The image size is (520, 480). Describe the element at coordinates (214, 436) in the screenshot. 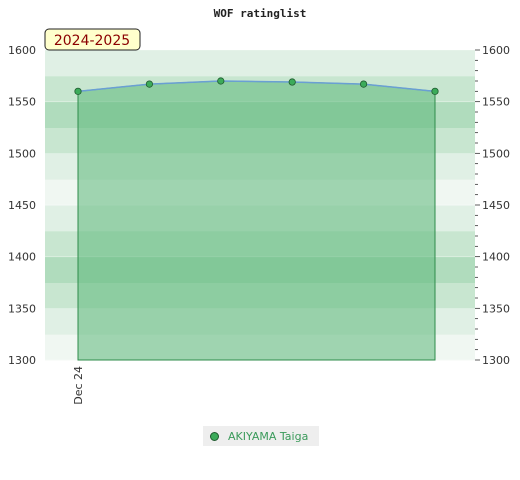

I see `legend-marker` at that location.